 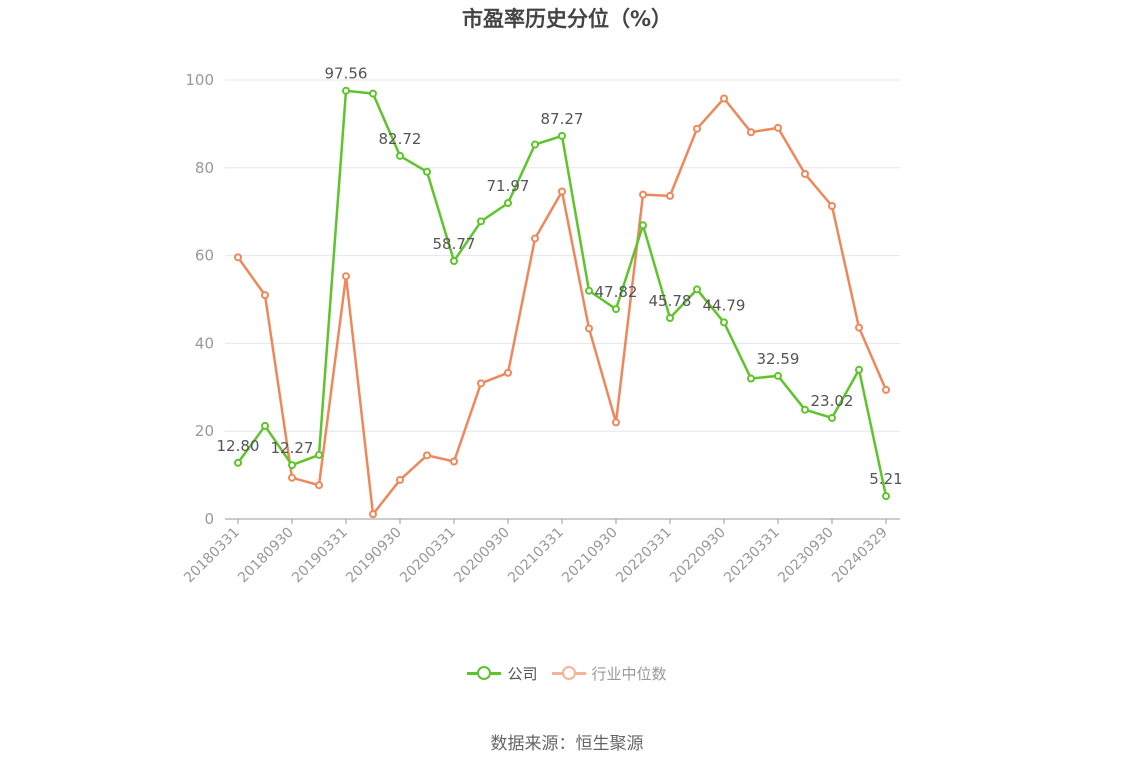 I want to click on data-label: 5.21, so click(x=885, y=479).